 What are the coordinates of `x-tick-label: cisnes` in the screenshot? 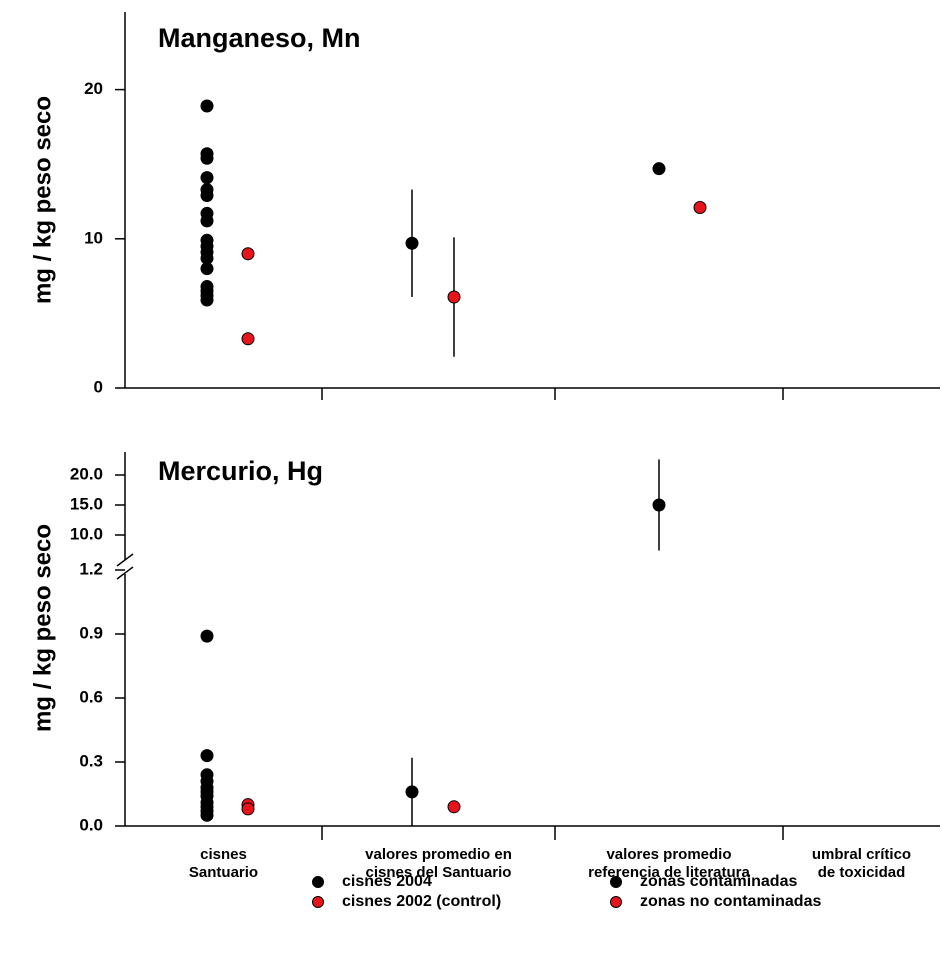 It's located at (223, 854).